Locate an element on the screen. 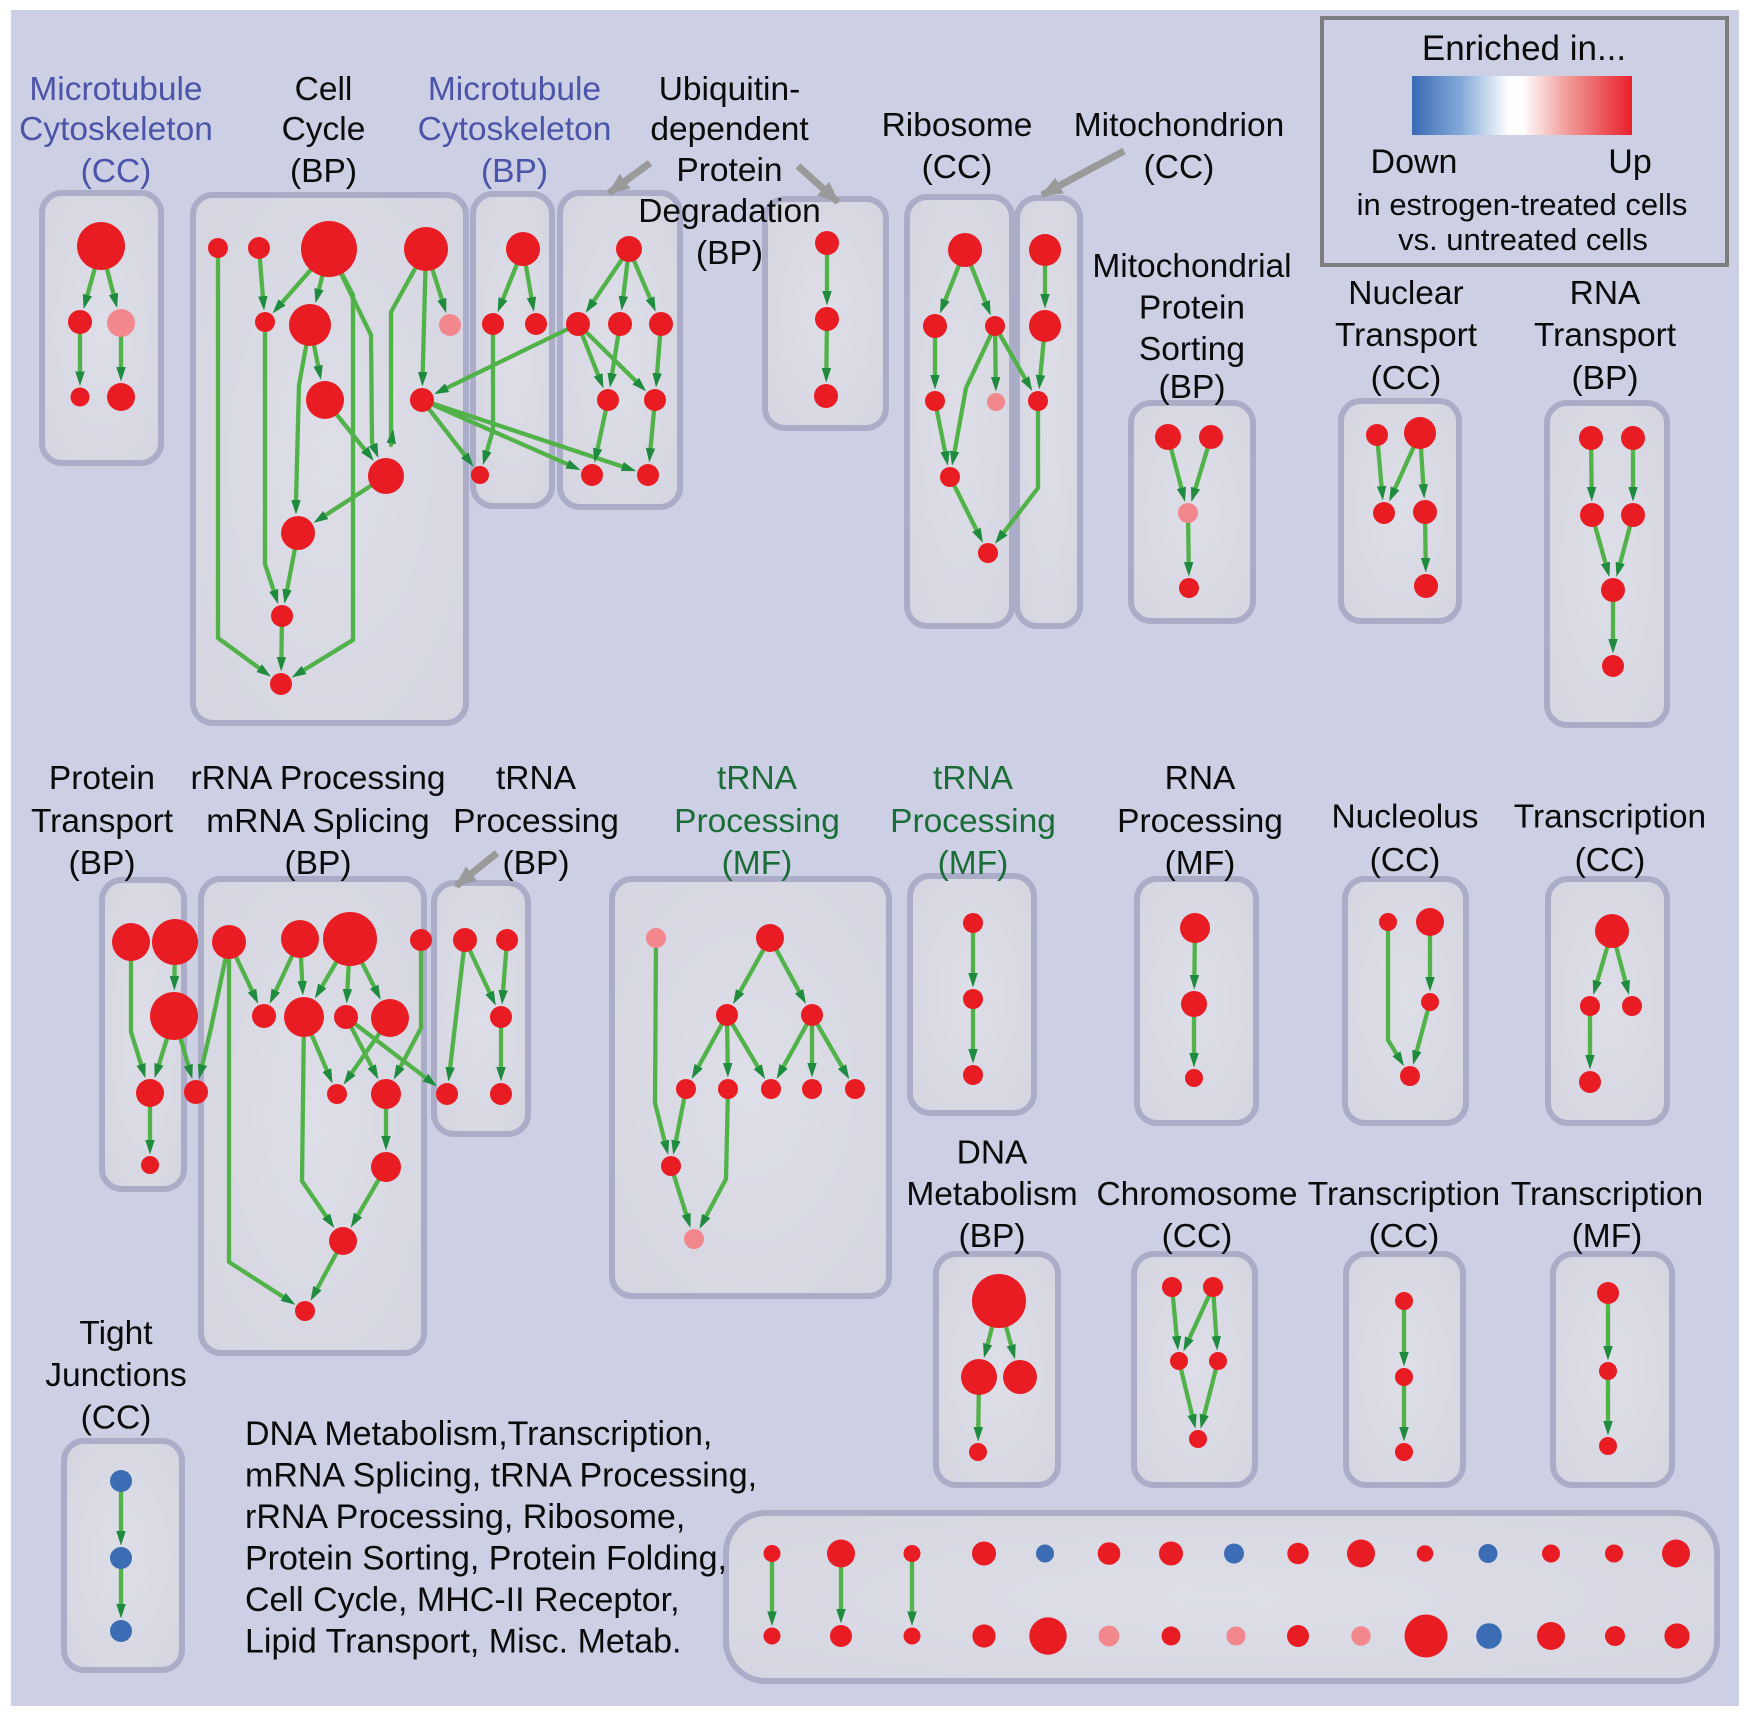 This screenshot has width=1750, height=1715. svg-text: Nucleolus is located at coordinates (1404, 817).